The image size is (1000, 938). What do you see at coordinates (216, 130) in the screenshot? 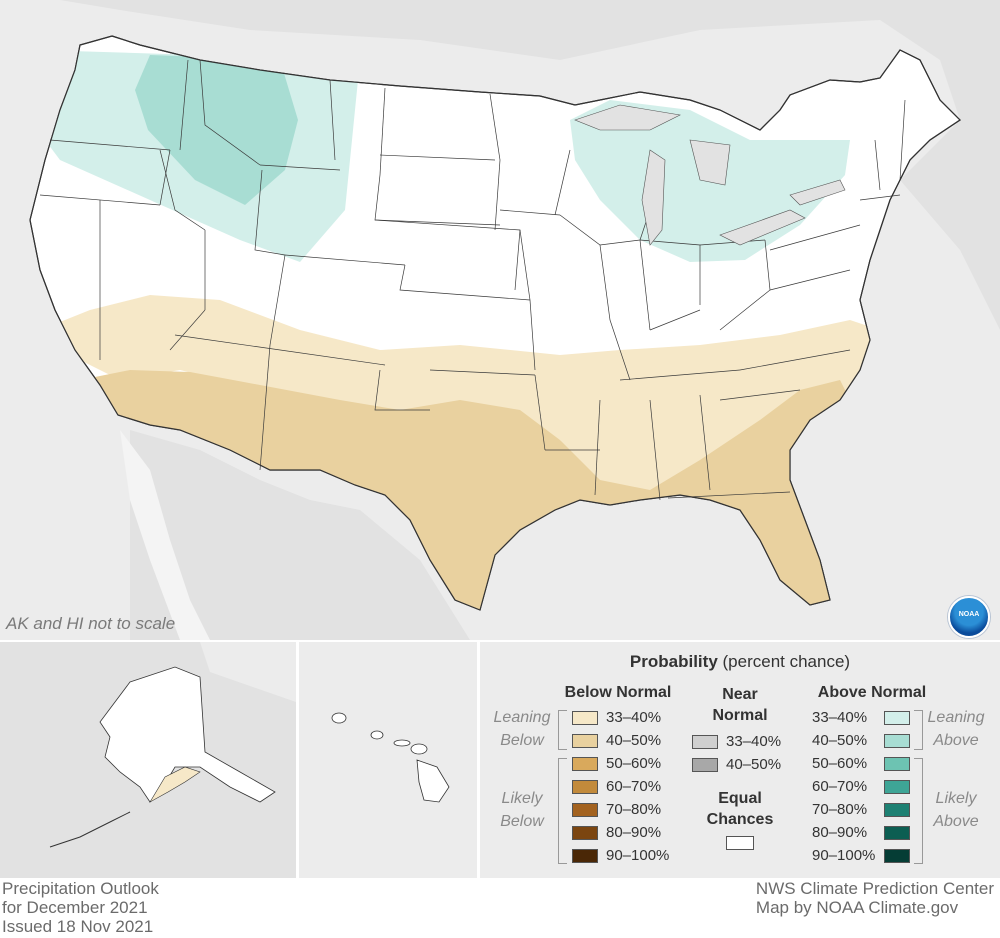
I see `above-normal-40-50-northwest` at bounding box center [216, 130].